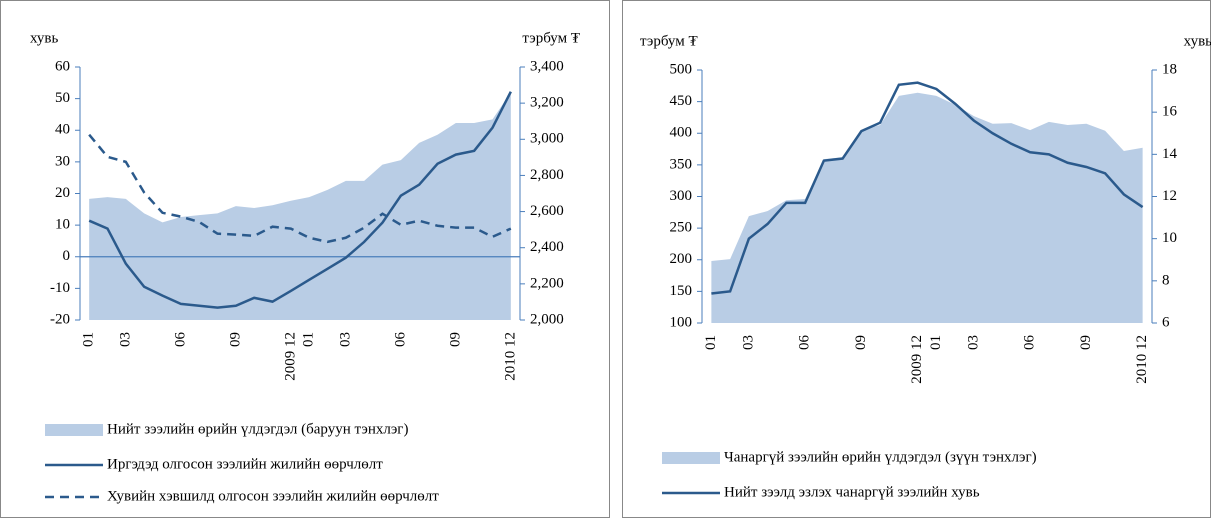  I want to click on y-axis-title: хувь, so click(44, 38).